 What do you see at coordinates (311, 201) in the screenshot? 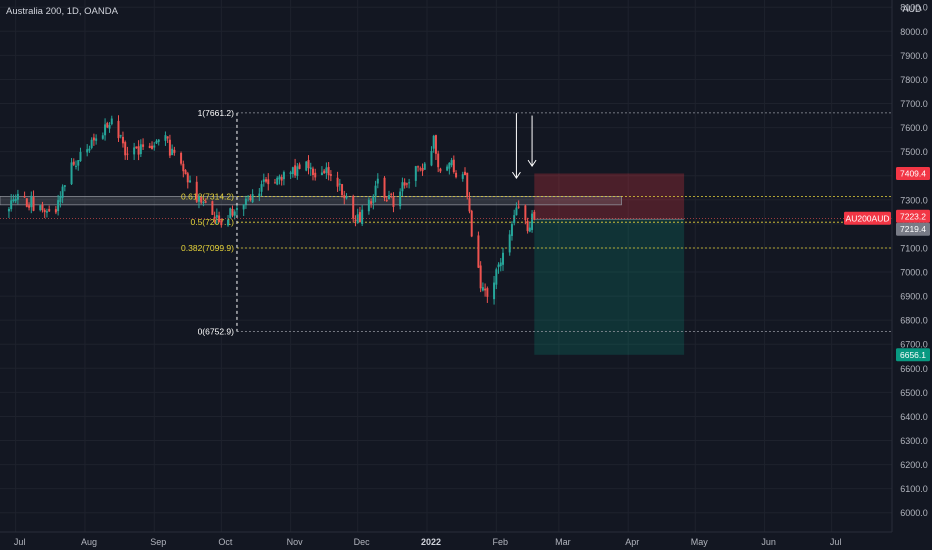
I see `resistance-zone` at bounding box center [311, 201].